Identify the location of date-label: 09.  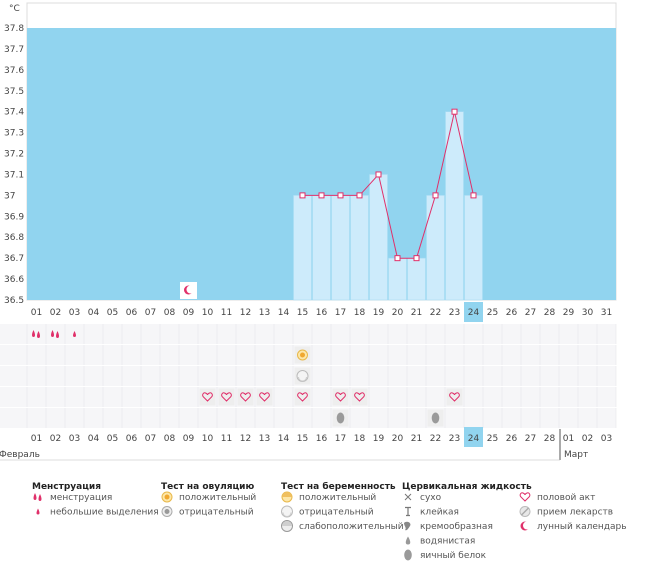
(189, 439).